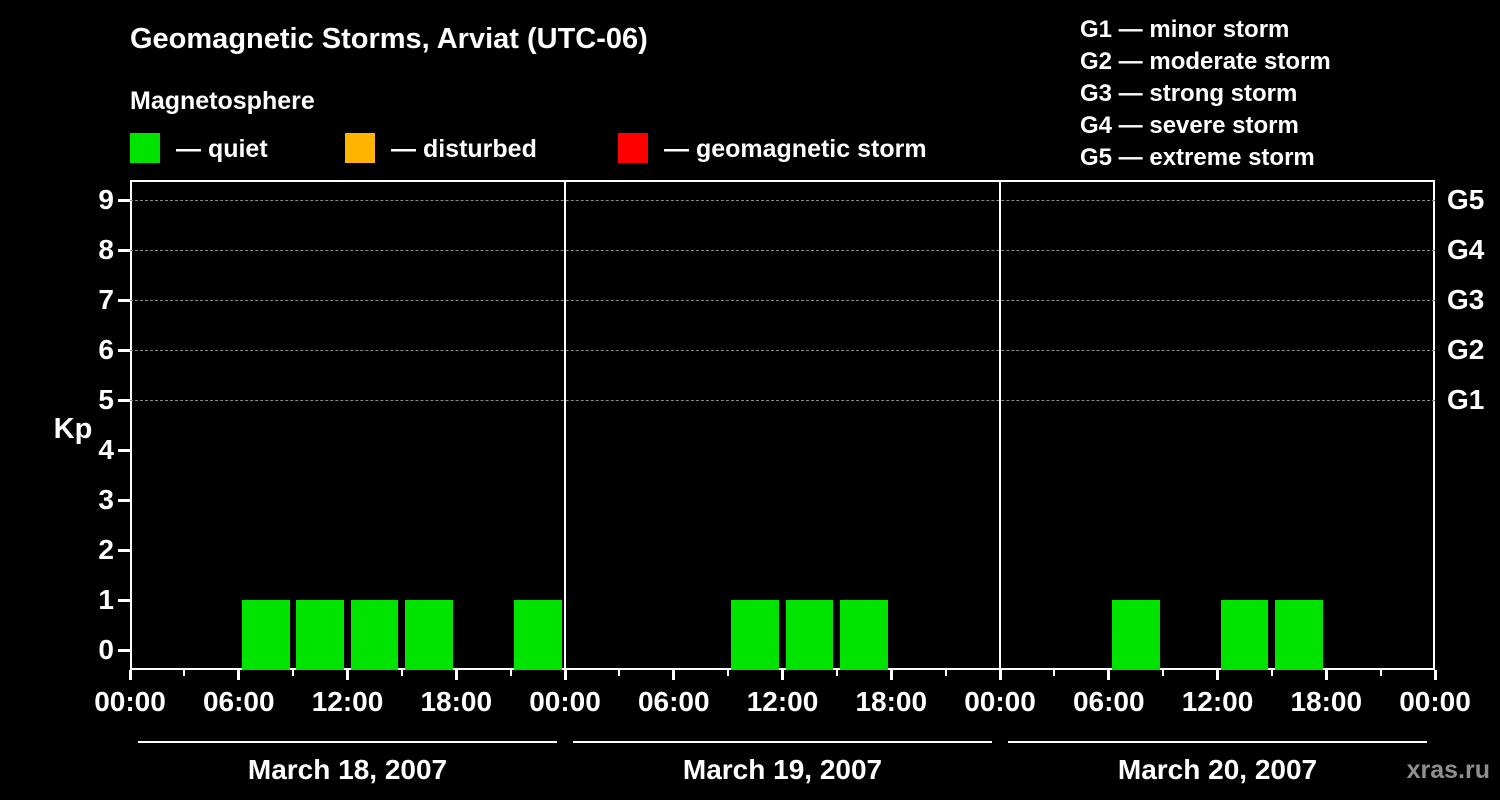  Describe the element at coordinates (222, 101) in the screenshot. I see `chart-subtitle: Magnetosphere` at that location.